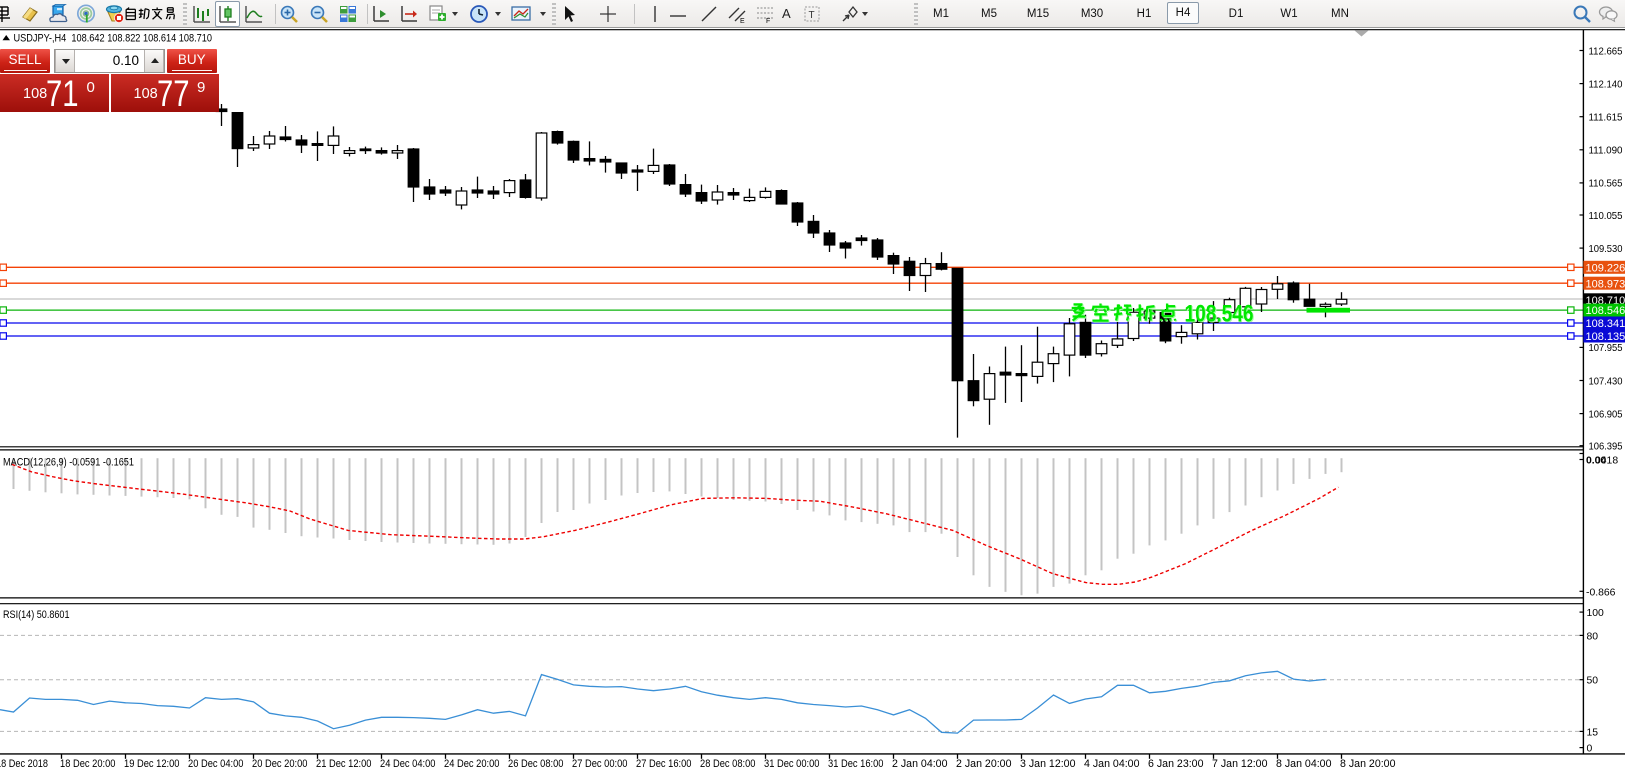  What do you see at coordinates (1593, 681) in the screenshot?
I see `svg-text: 50` at bounding box center [1593, 681].